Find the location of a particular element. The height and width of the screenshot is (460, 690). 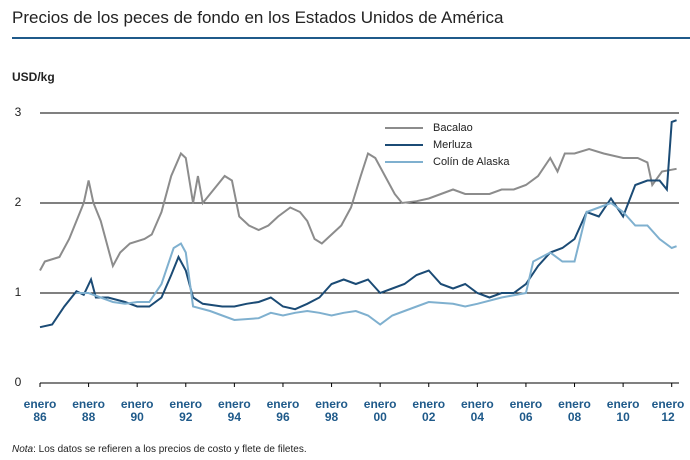

note-label: Nota is located at coordinates (23, 449).